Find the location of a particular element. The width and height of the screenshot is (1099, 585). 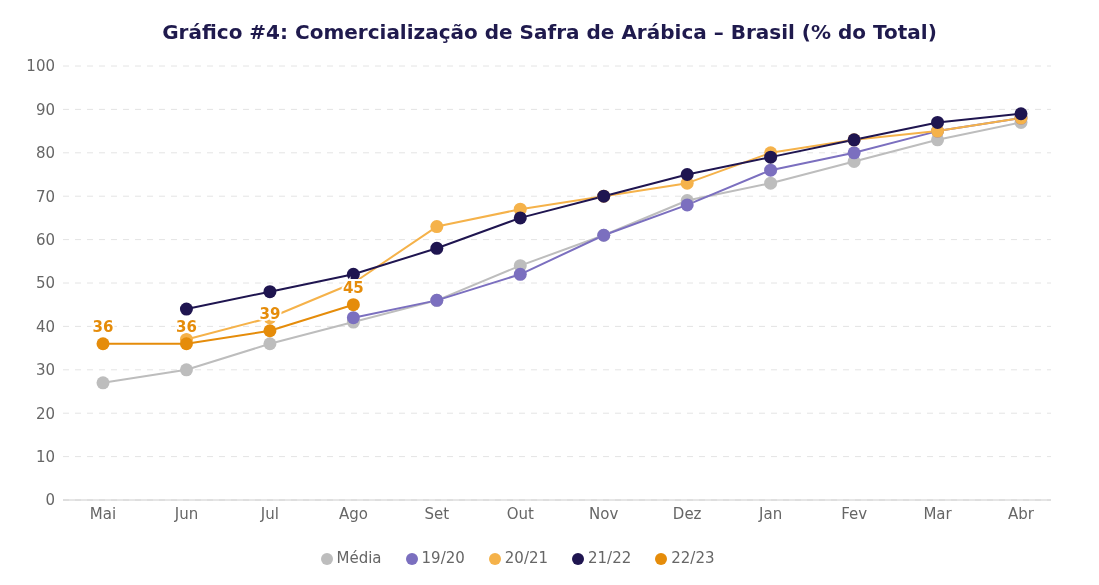

x-tick-label: Dez is located at coordinates (687, 513).